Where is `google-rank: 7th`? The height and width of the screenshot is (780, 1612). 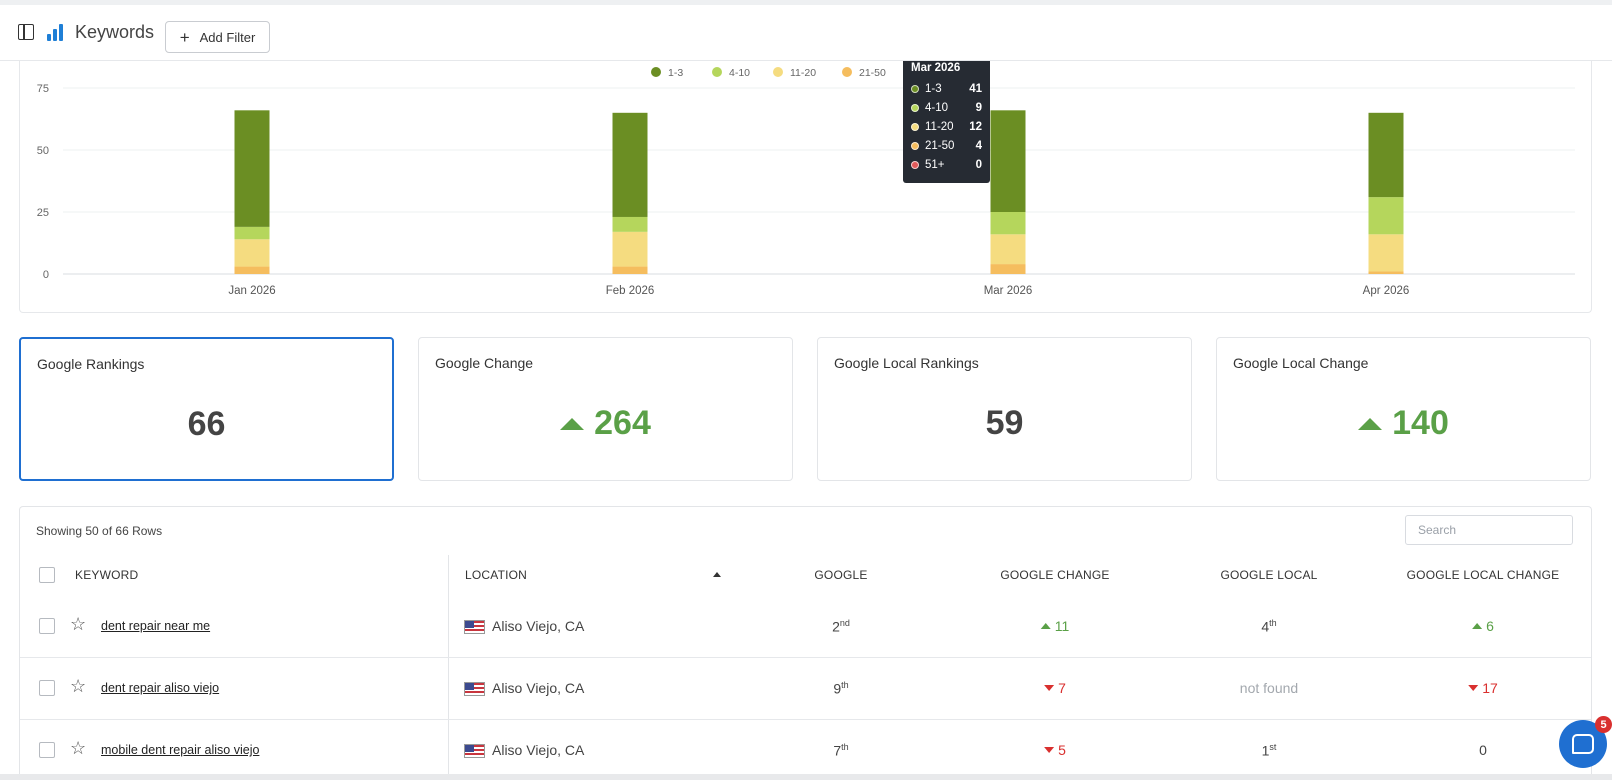
google-rank: 7th is located at coordinates (840, 750).